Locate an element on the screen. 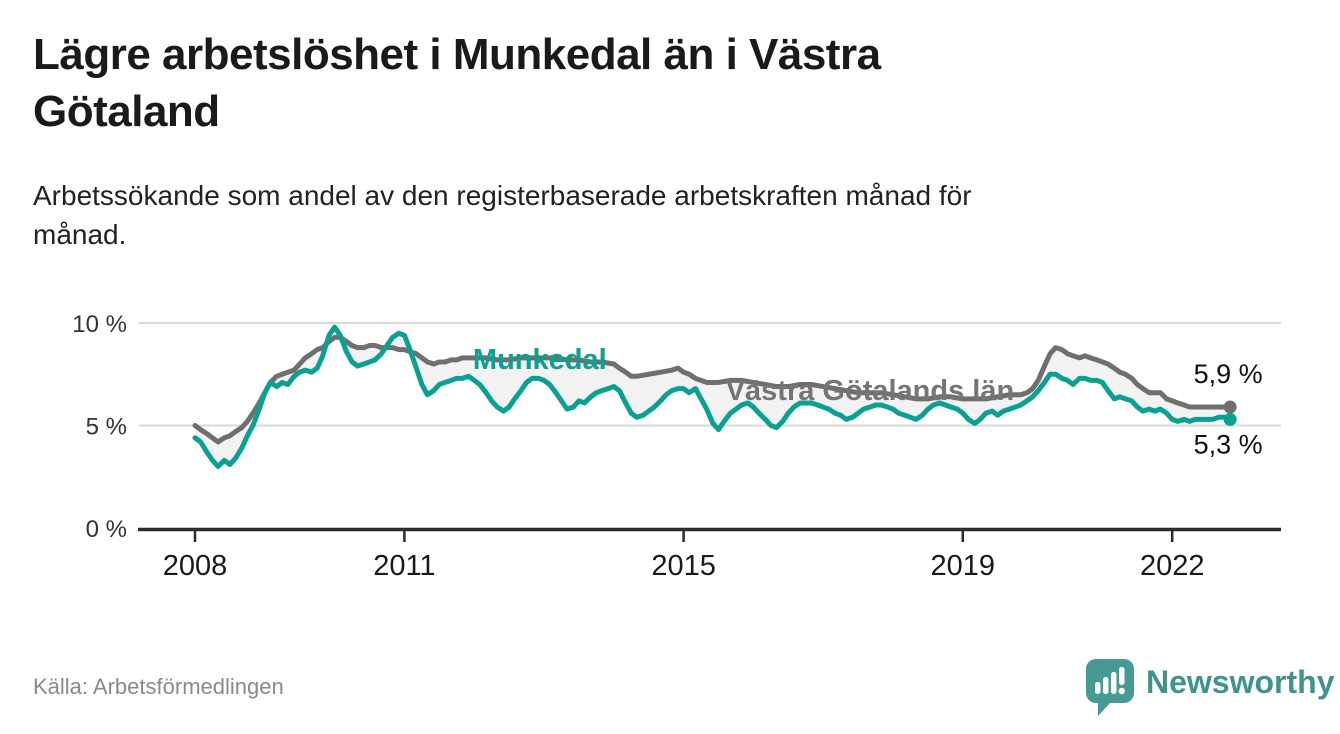  speech-bubble-bar-chart-icon is located at coordinates (1110, 687).